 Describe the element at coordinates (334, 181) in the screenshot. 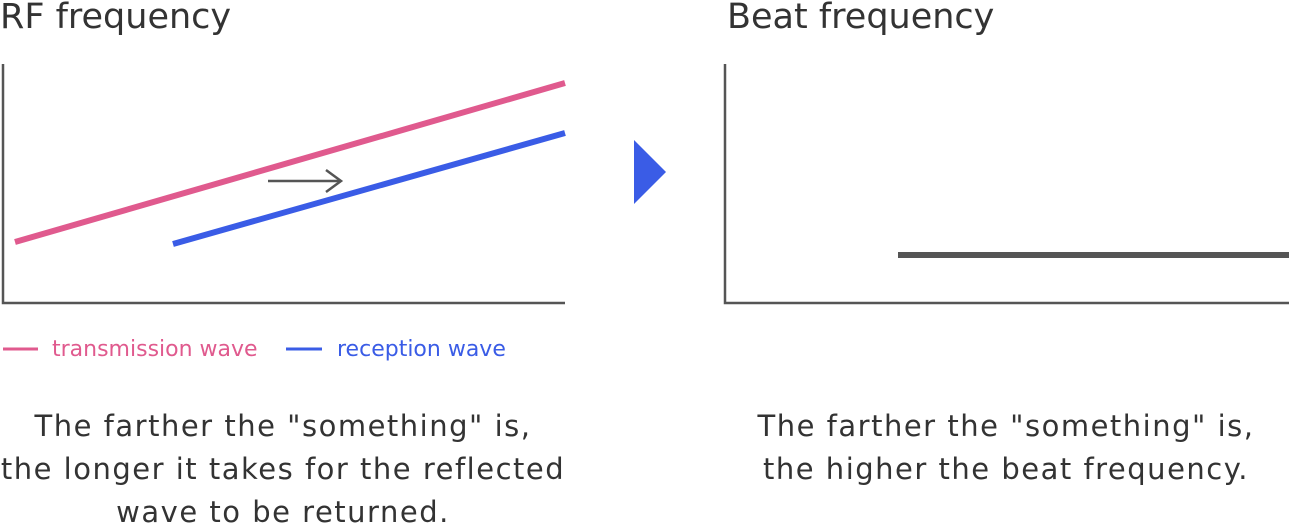

I see `arrow-head` at that location.